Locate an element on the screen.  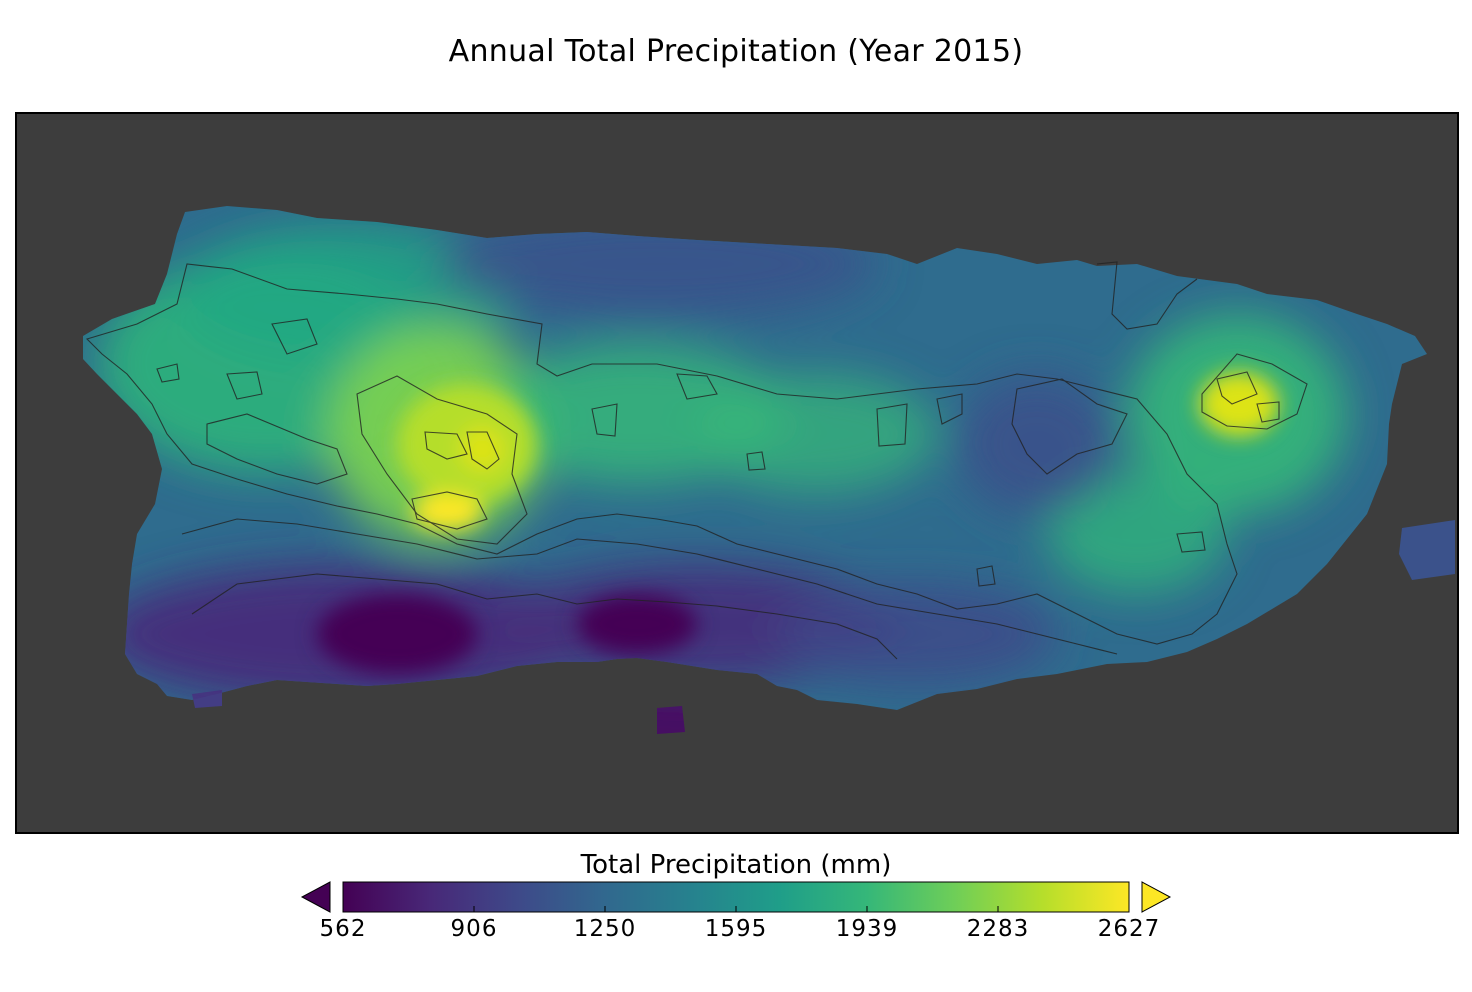
chart-title: Annual Total Precipitation (Year 2015) is located at coordinates (736, 51).